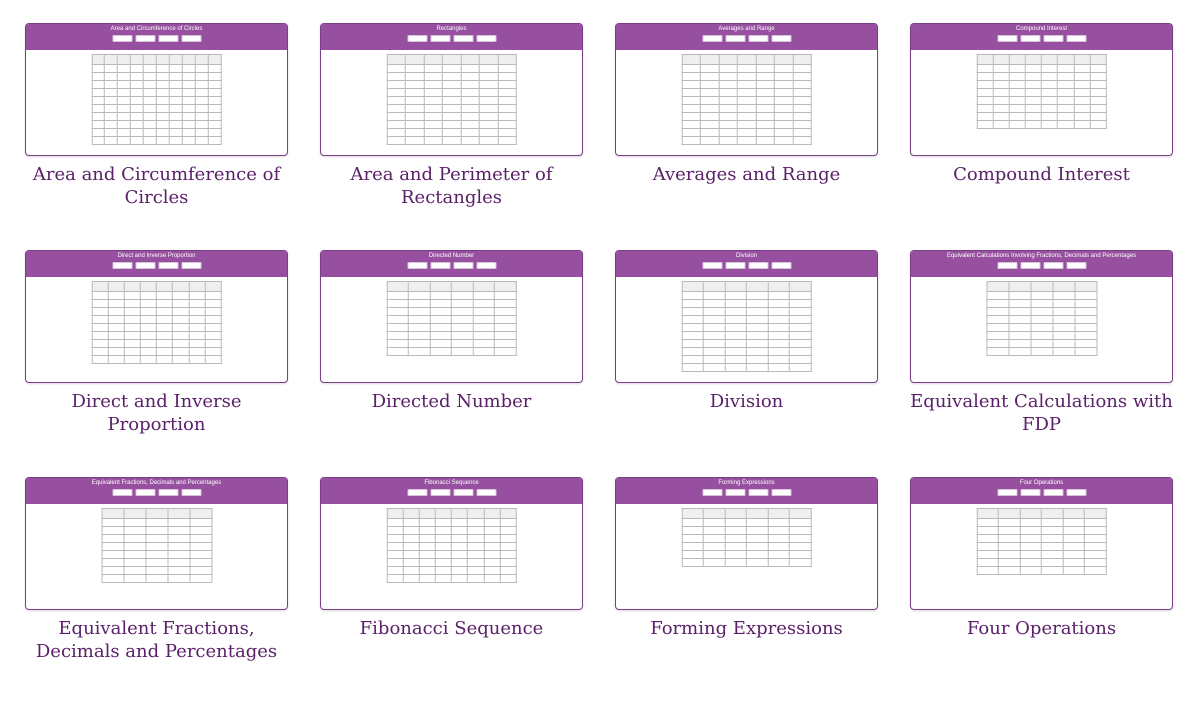  What do you see at coordinates (746, 401) in the screenshot?
I see `activity-title: Division` at bounding box center [746, 401].